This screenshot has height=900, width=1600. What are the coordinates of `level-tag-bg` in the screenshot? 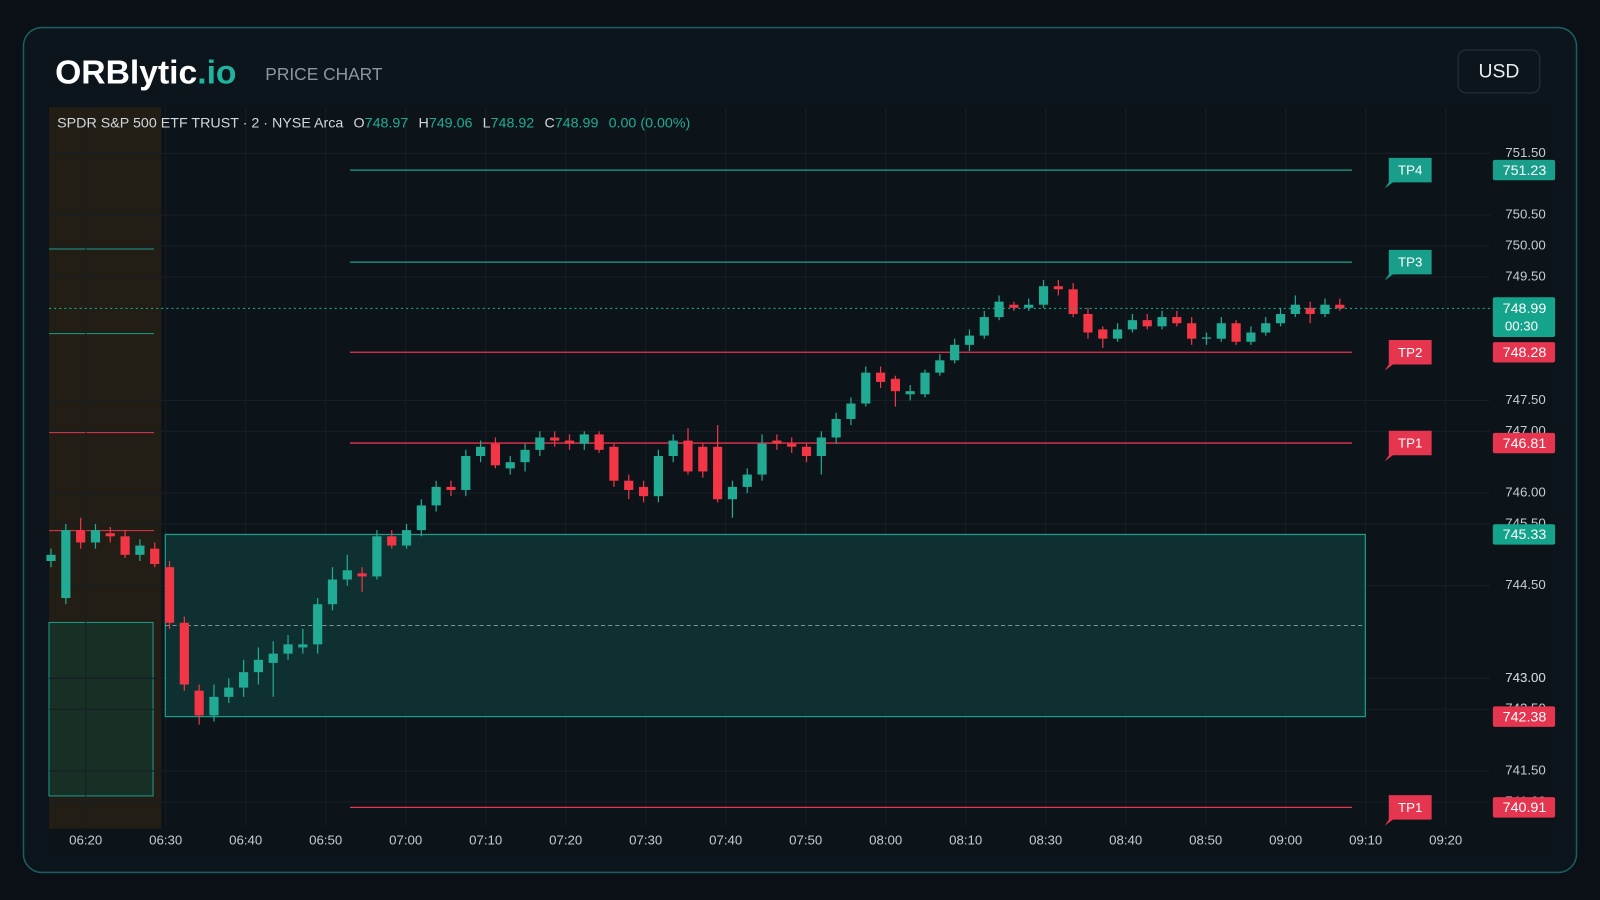 It's located at (1524, 807).